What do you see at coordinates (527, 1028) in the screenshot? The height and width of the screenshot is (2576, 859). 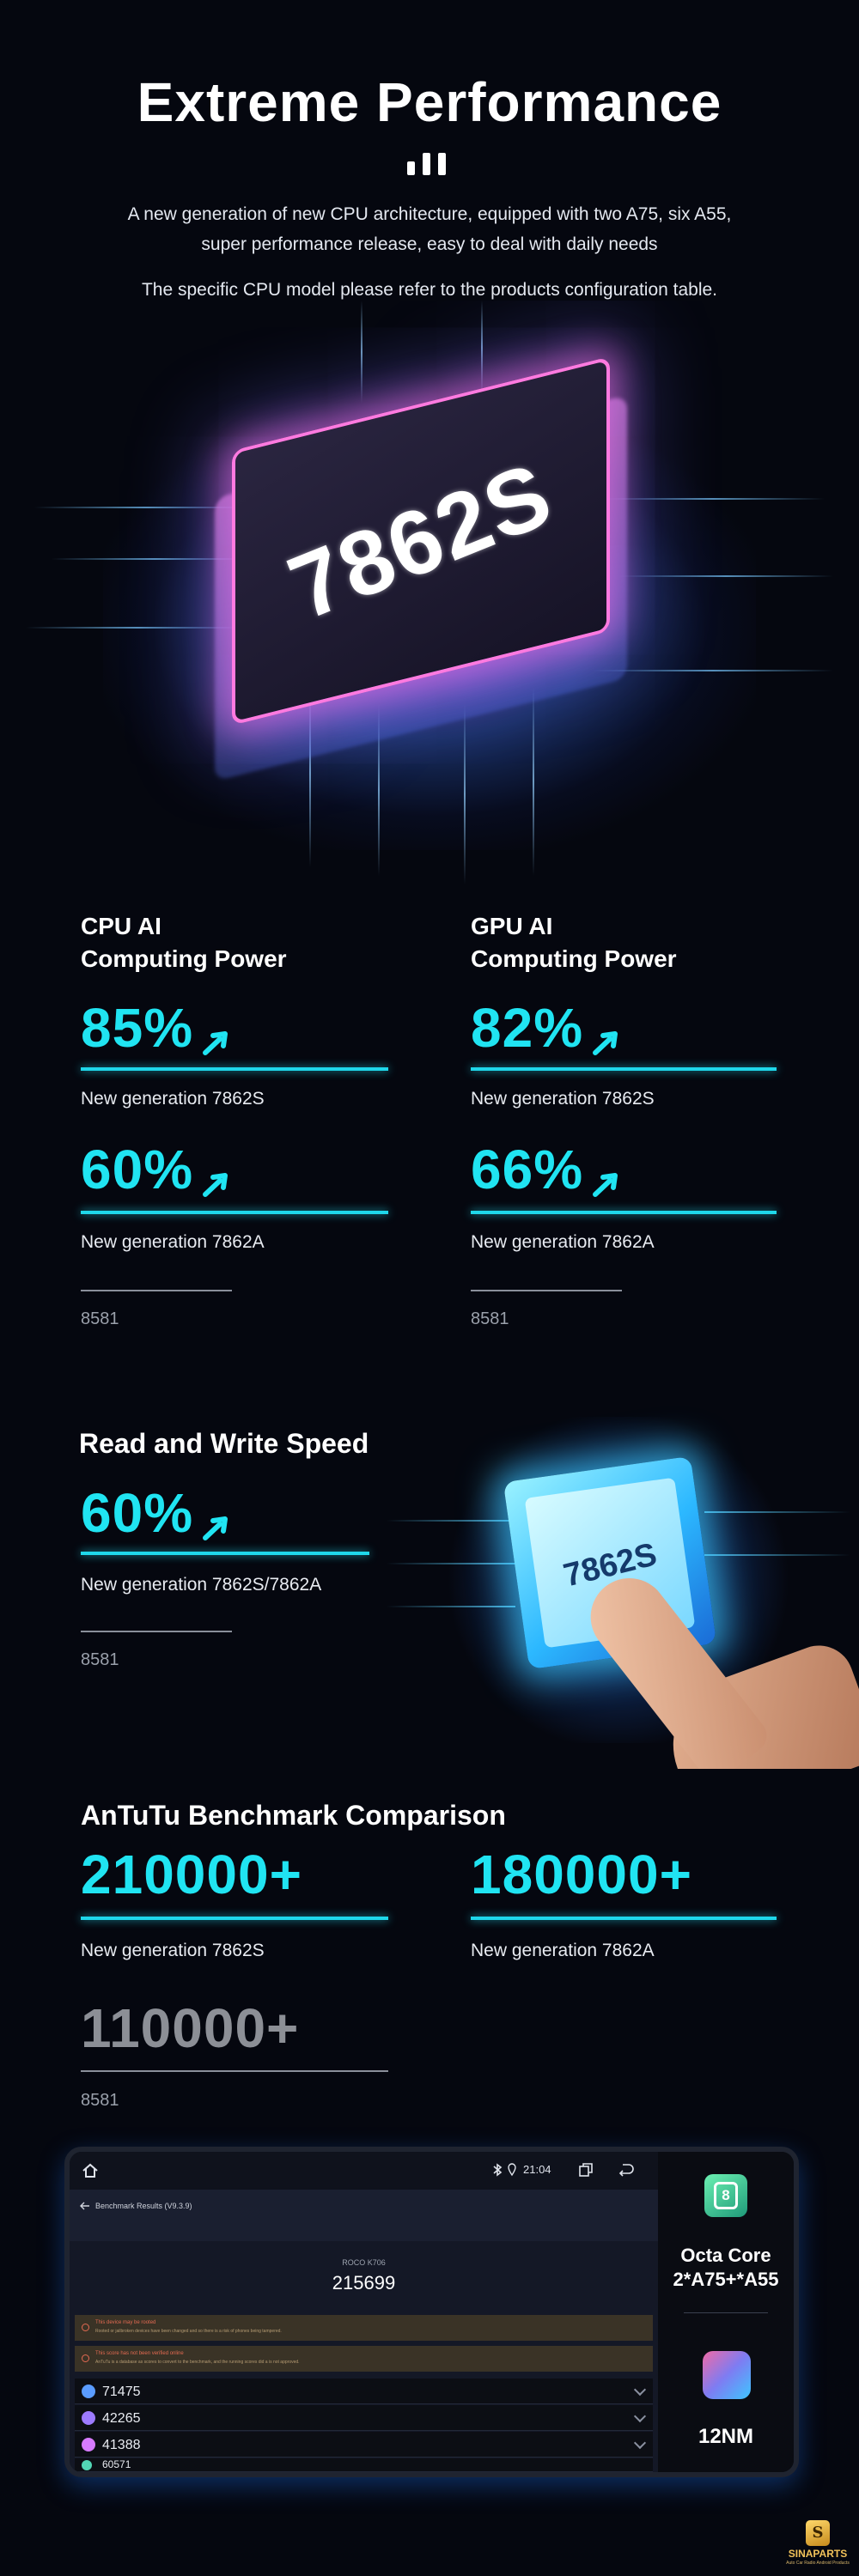 I see `gpu-ai-value-1: 82%` at bounding box center [527, 1028].